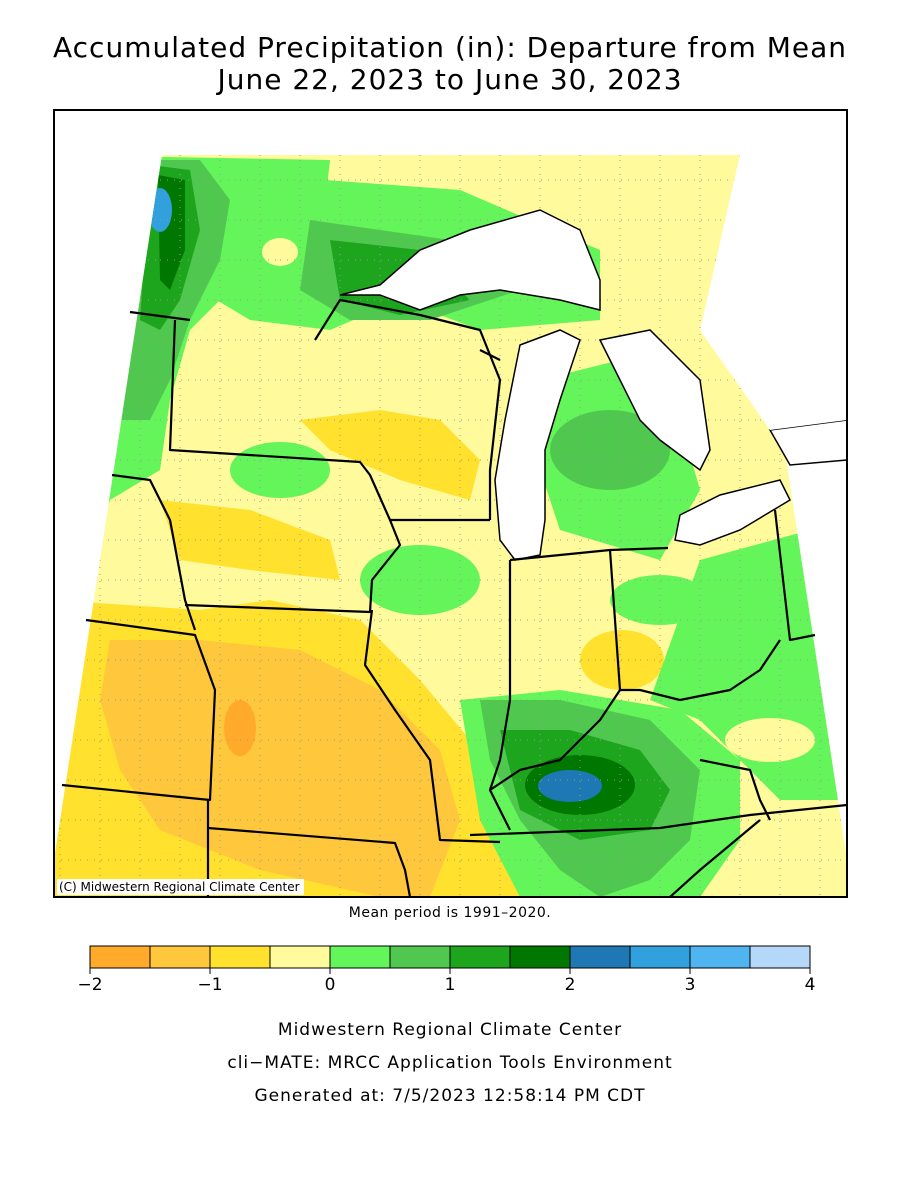 The image size is (900, 1200). Describe the element at coordinates (446, 970) in the screenshot. I see `legend-colorbar: −2 −1 0 1 2 3 4` at that location.